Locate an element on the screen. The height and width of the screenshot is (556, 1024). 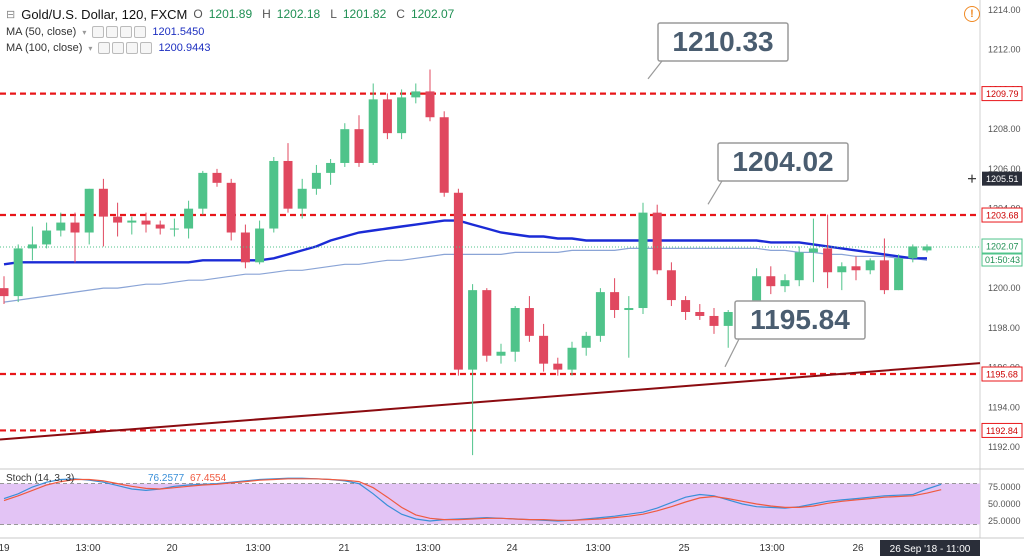
ma50-dropdown-icon: ▾ is located at coordinates (84, 32).